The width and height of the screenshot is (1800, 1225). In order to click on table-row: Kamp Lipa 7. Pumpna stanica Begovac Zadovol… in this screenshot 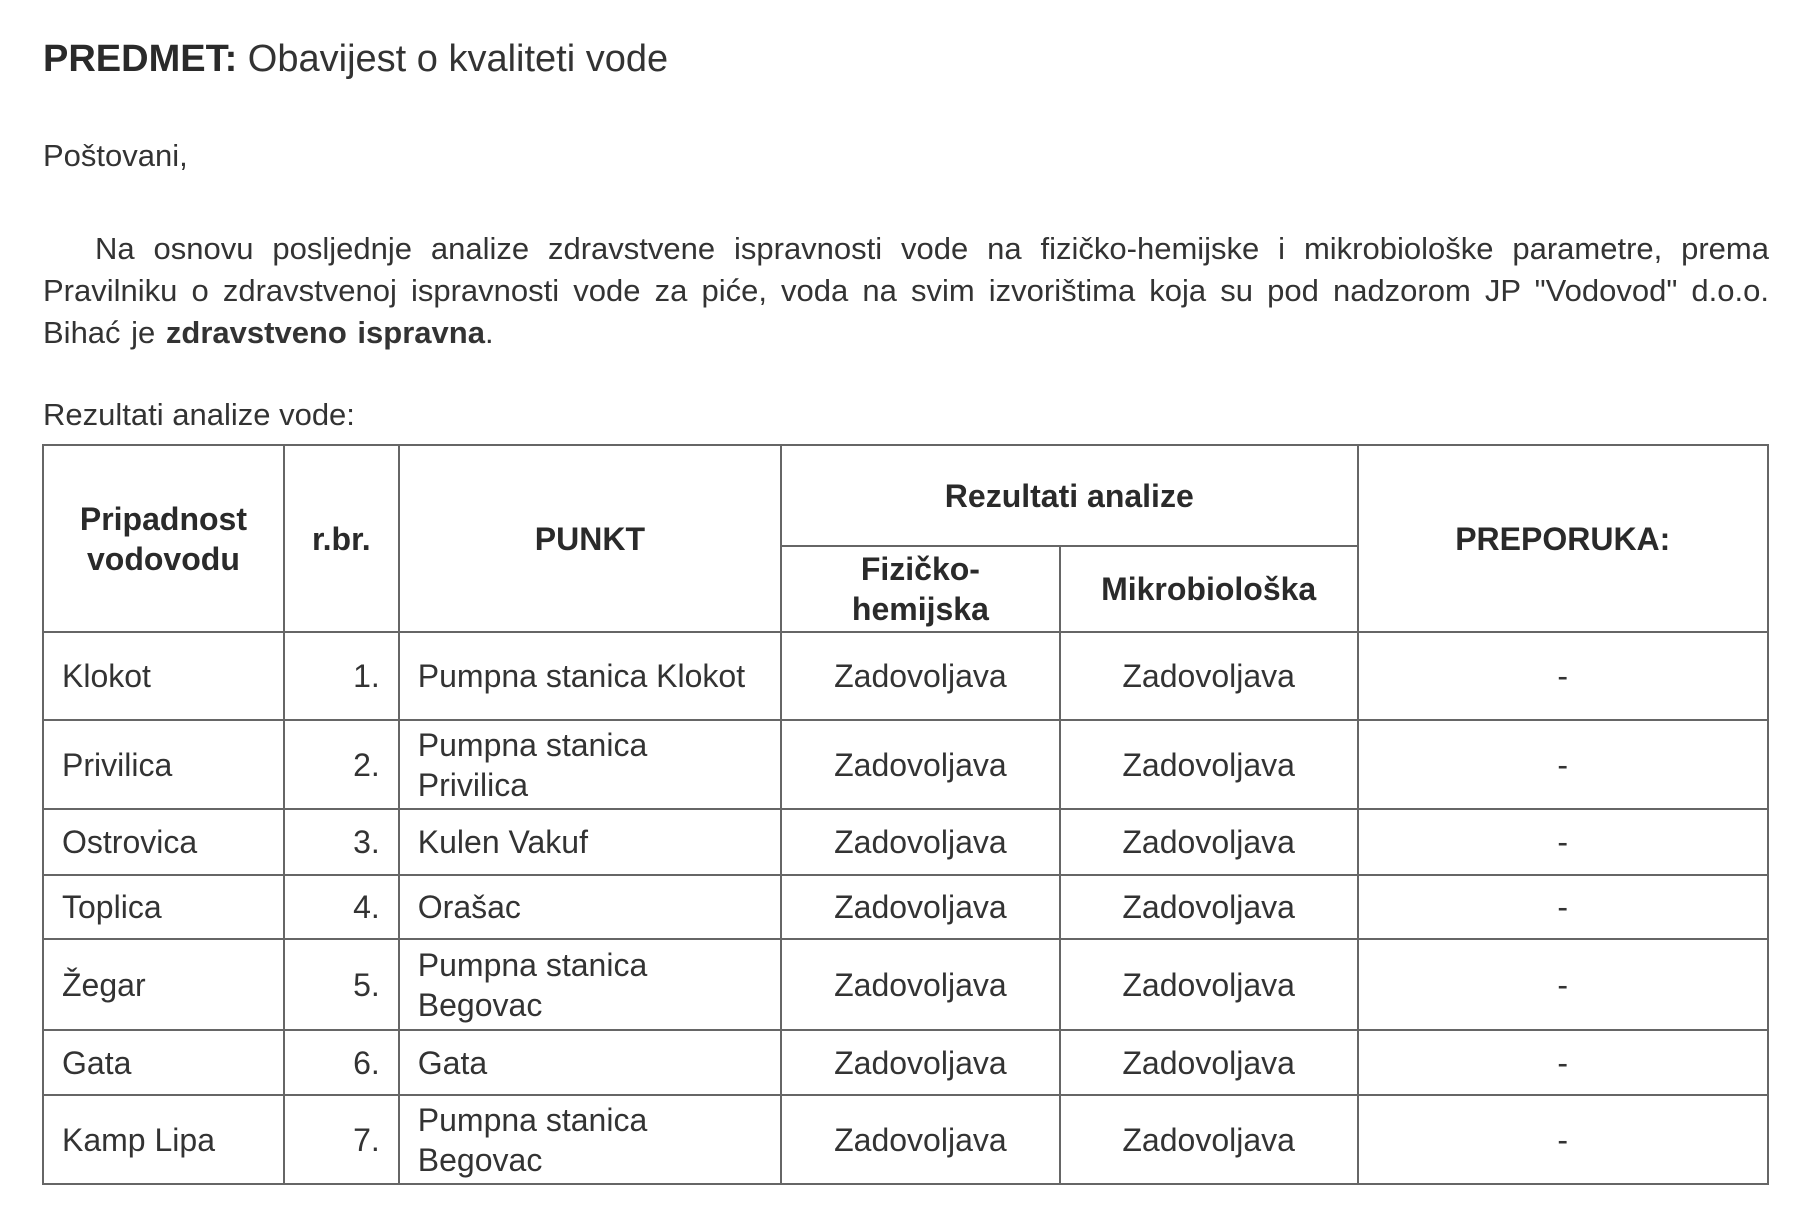, I will do `click(906, 1139)`.